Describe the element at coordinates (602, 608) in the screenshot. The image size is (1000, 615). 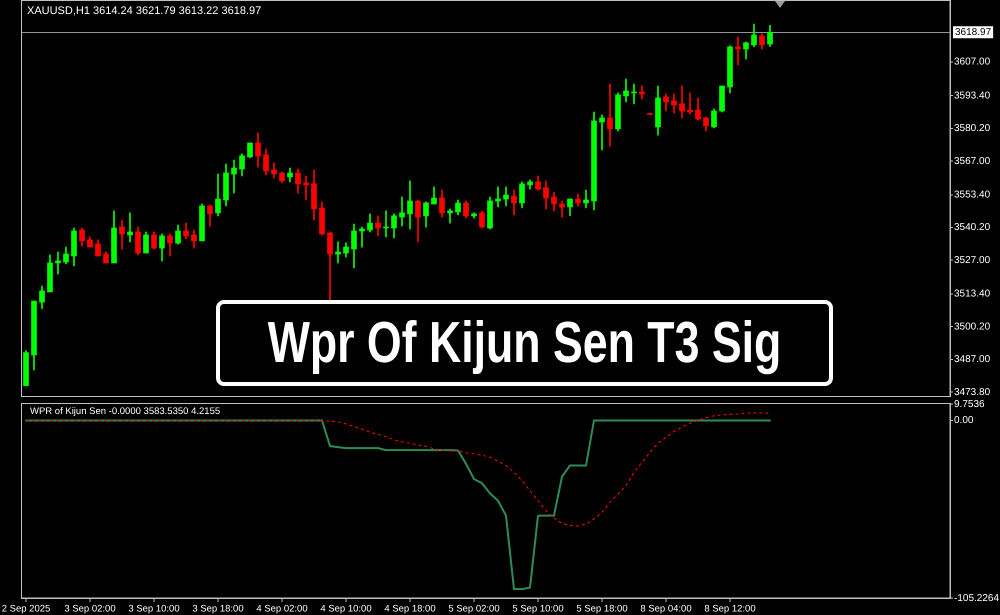
I see `x-tick-label: 5 Sep 18:00` at that location.